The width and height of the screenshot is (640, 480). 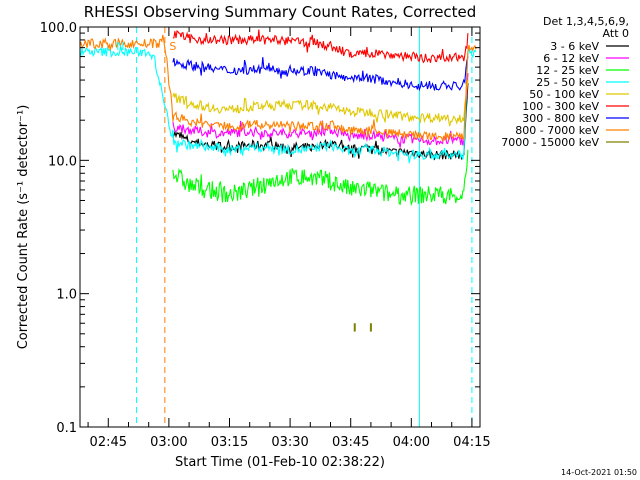 What do you see at coordinates (616, 33) in the screenshot?
I see `legend-title-line-2: Att 0` at bounding box center [616, 33].